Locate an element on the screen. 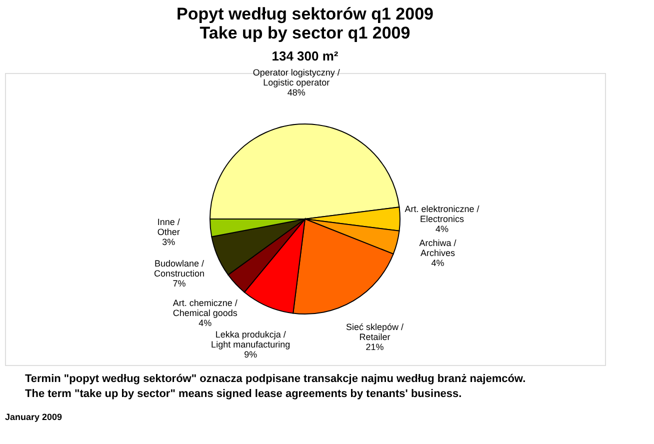 Image resolution: width=654 pixels, height=444 pixels. data-label: 7% is located at coordinates (179, 283).